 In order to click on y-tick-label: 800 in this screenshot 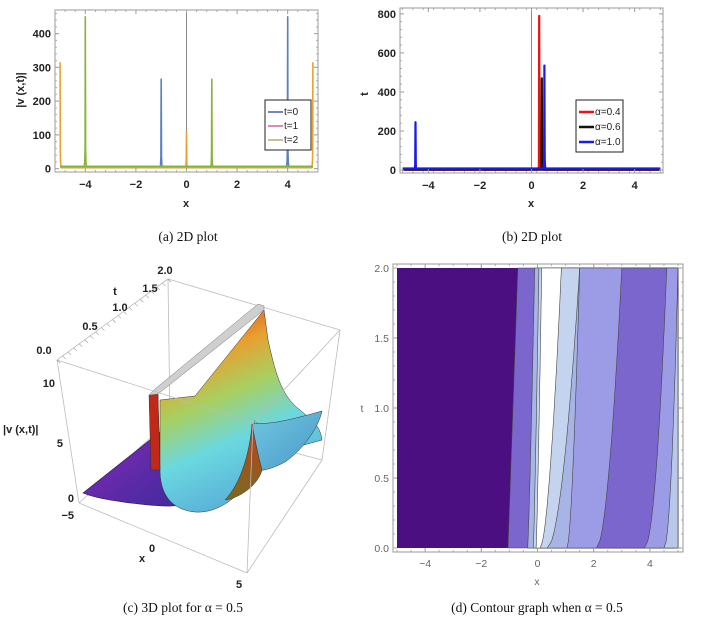, I will do `click(387, 15)`.